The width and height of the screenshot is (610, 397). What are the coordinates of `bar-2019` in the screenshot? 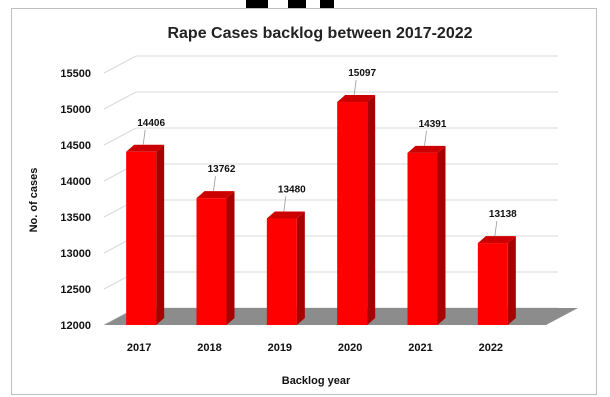 It's located at (285, 268).